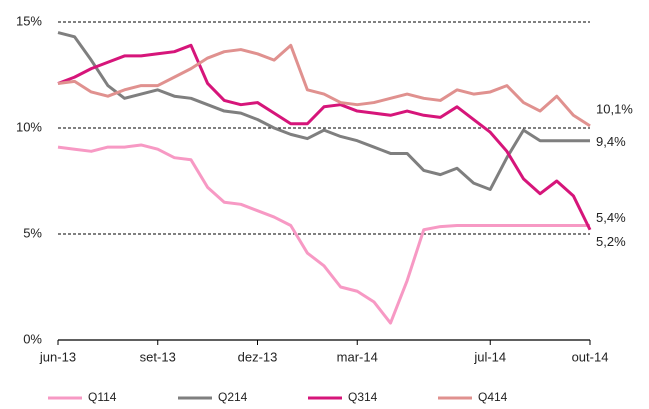 The height and width of the screenshot is (409, 649). I want to click on legend-label: Q414, so click(493, 397).